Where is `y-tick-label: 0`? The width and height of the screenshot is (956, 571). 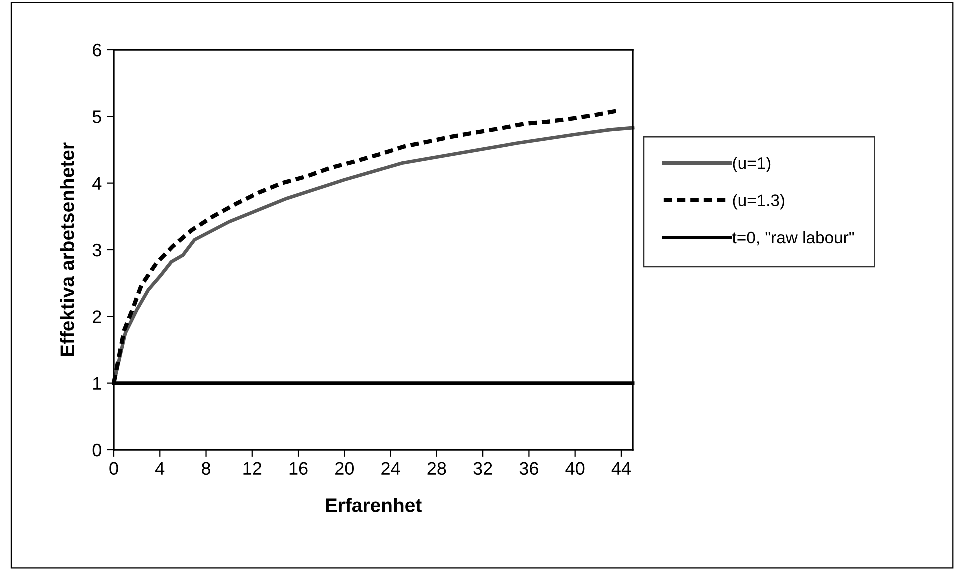 y-tick-label: 0 is located at coordinates (97, 450).